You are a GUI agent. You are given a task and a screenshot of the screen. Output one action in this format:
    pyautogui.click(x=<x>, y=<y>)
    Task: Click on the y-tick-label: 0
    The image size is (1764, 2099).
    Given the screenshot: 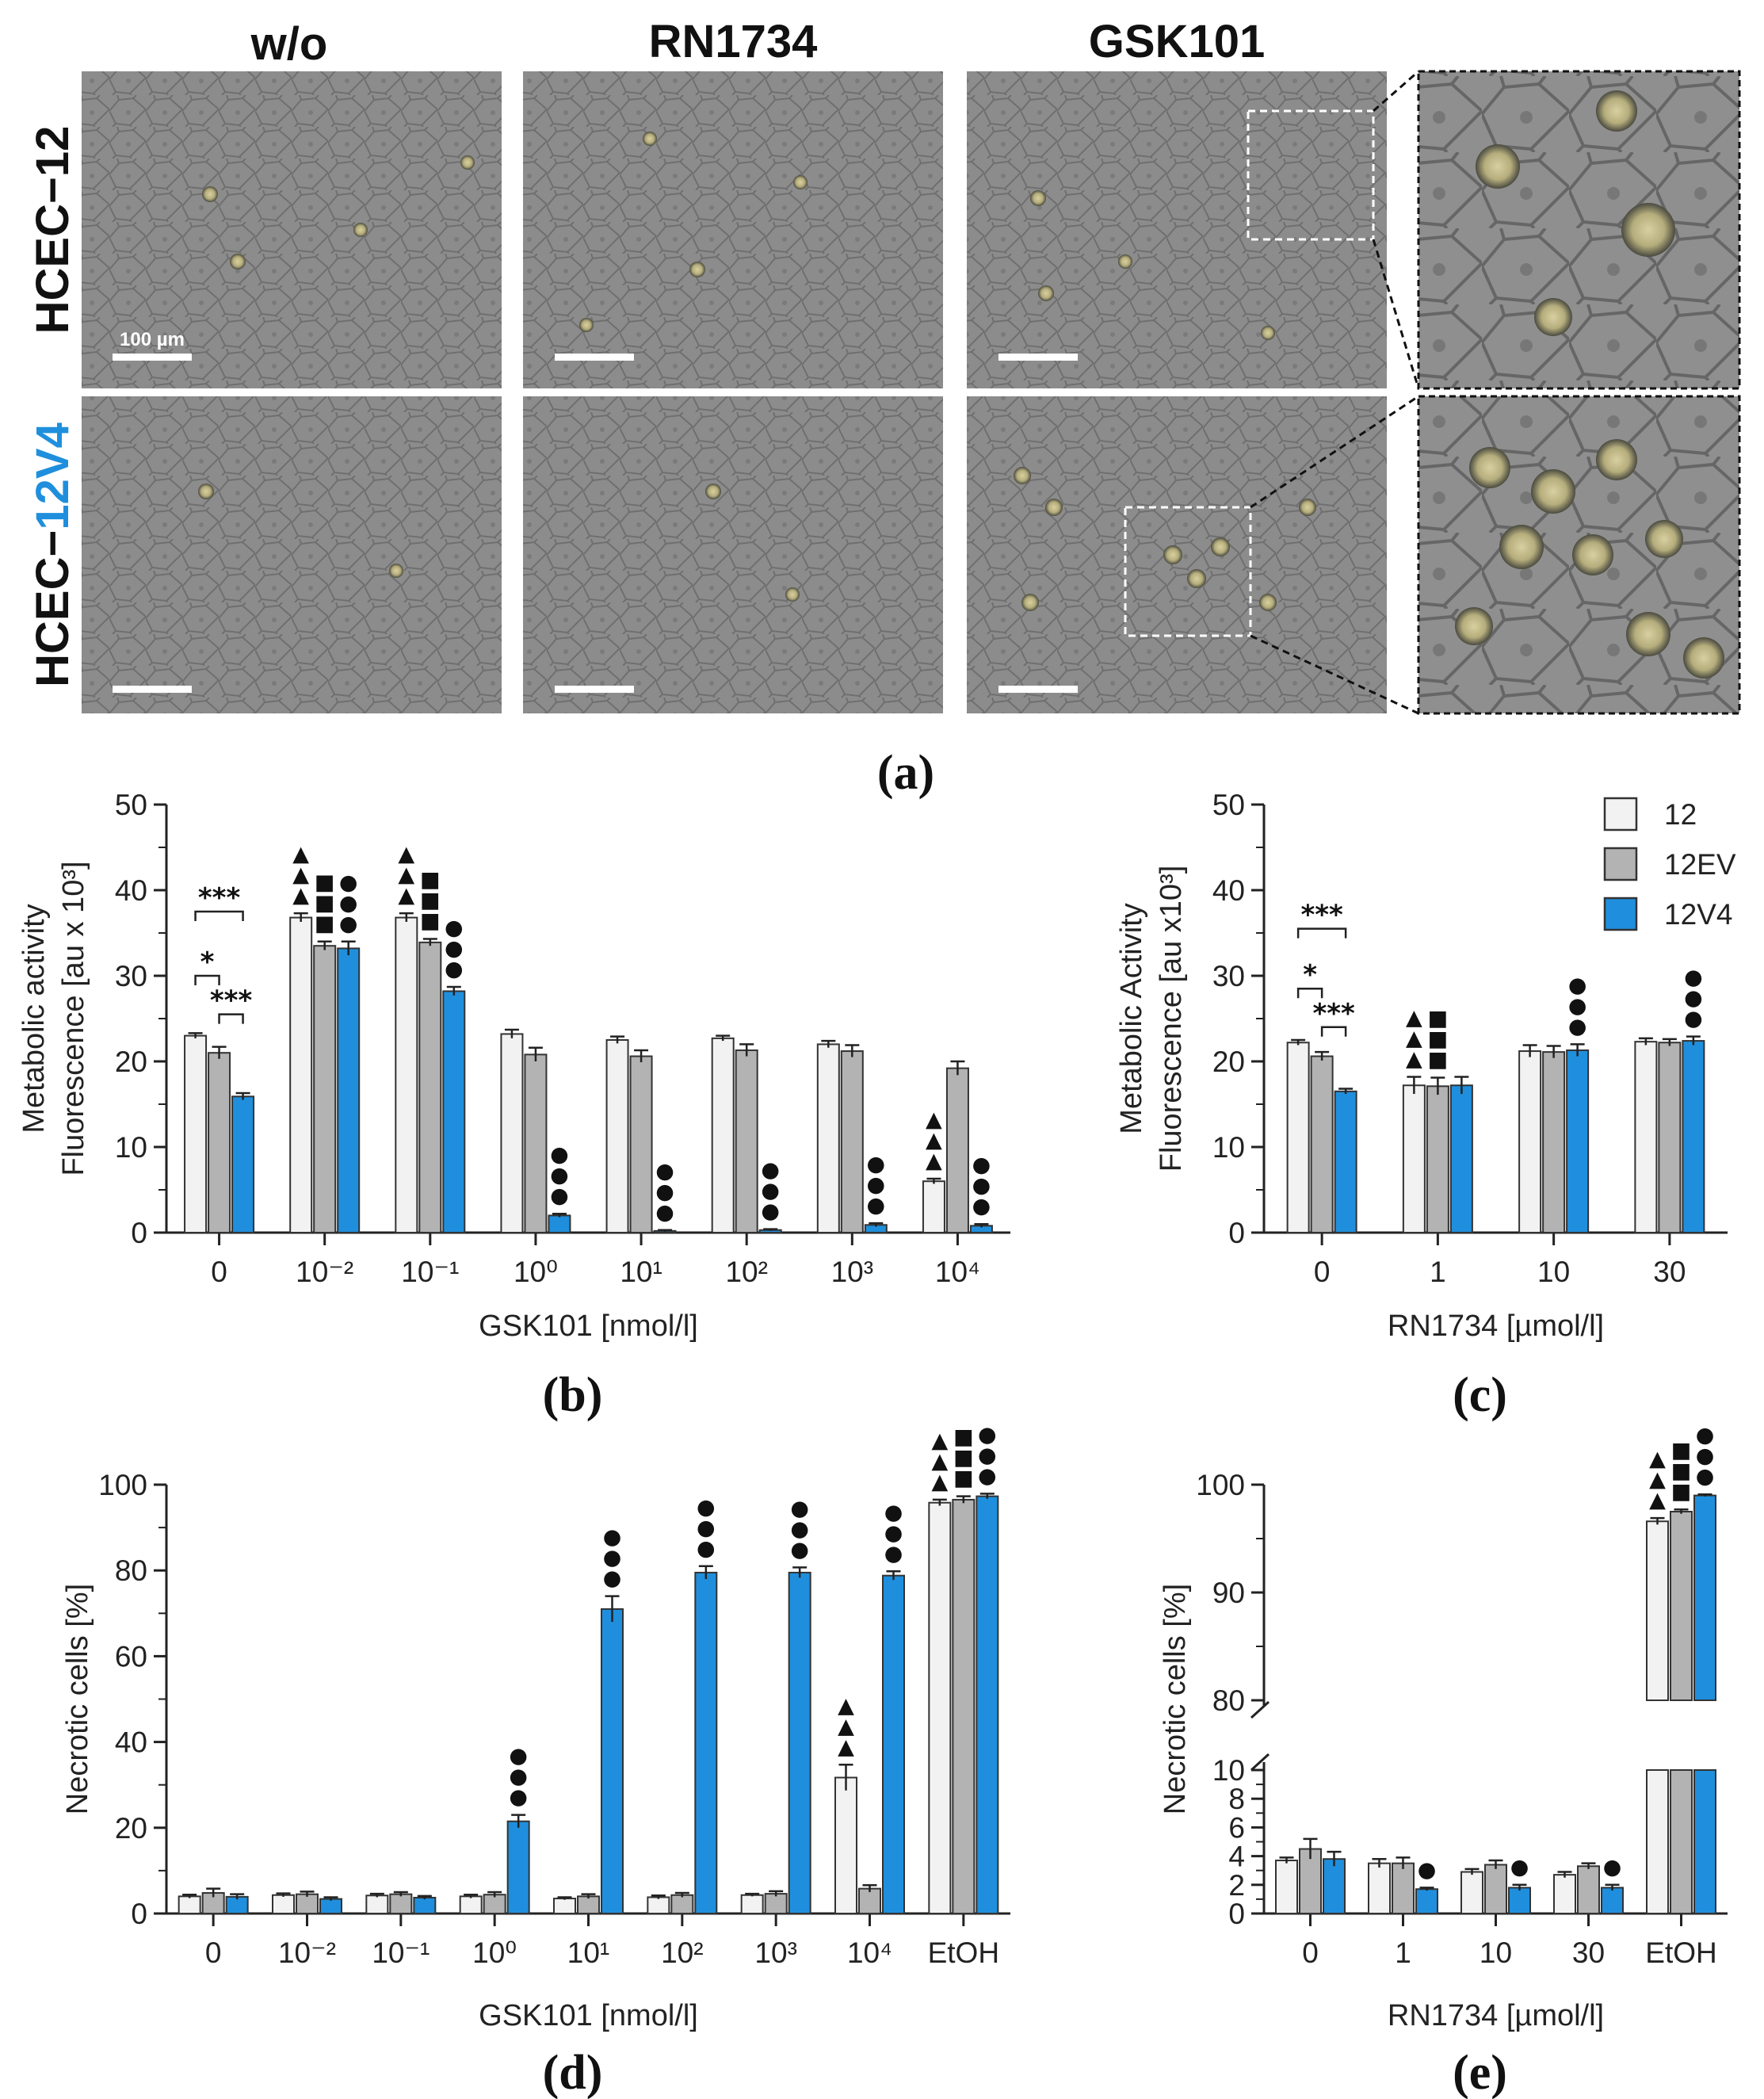 What is the action you would take?
    pyautogui.click(x=139, y=1914)
    